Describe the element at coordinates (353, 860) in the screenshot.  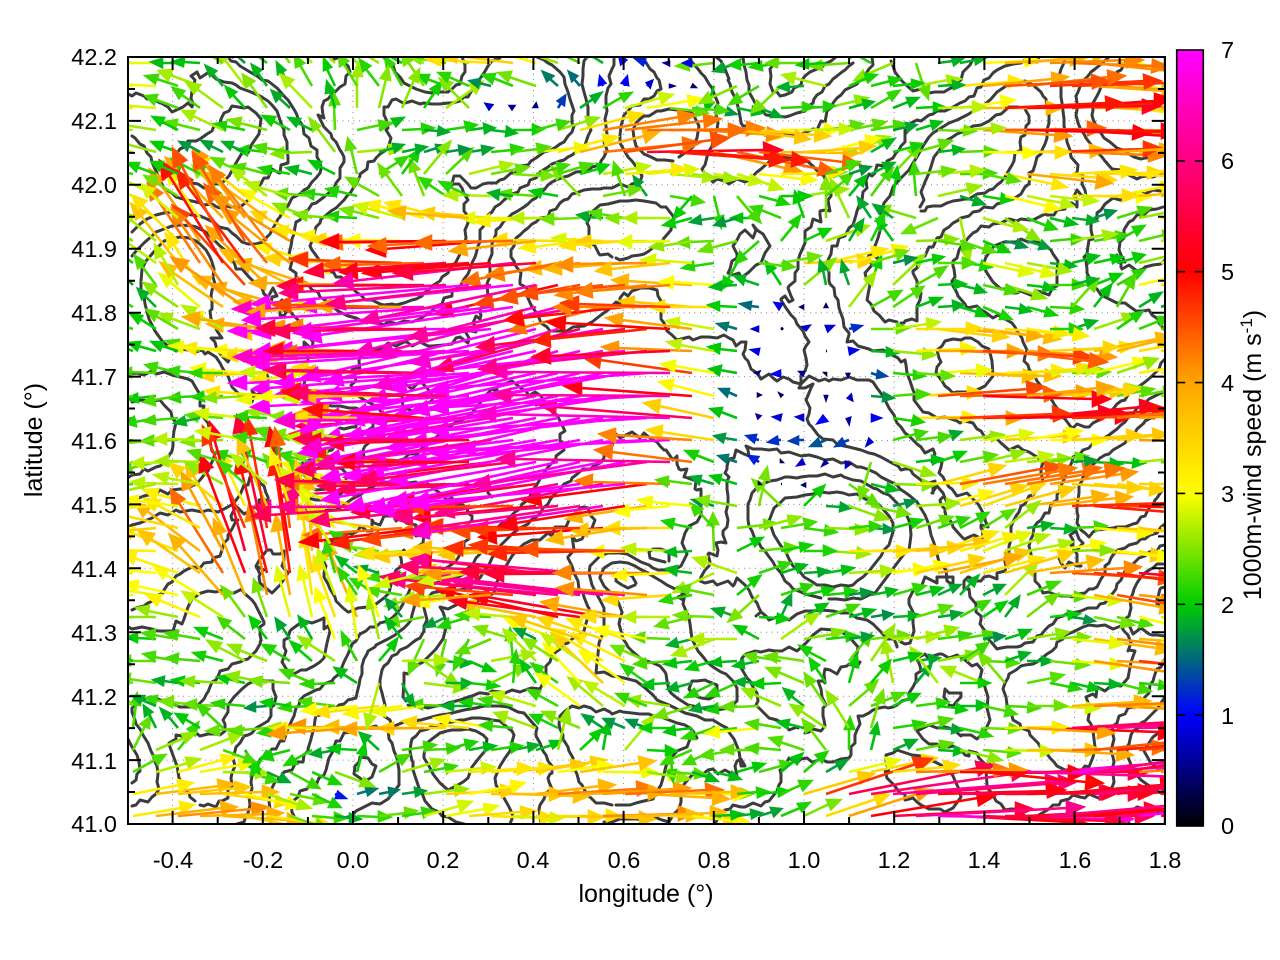
I see `svg-text: 0.0` at that location.